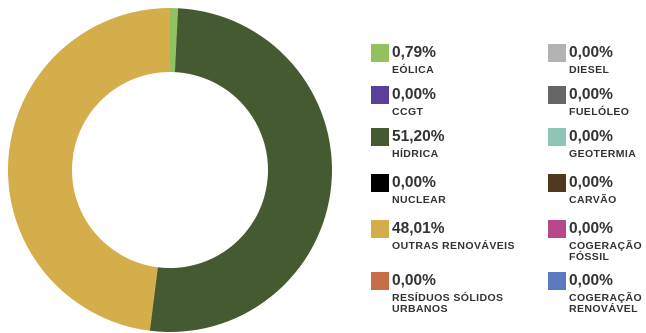 The height and width of the screenshot is (333, 646). I want to click on legend-percent: 51,20%, so click(418, 136).